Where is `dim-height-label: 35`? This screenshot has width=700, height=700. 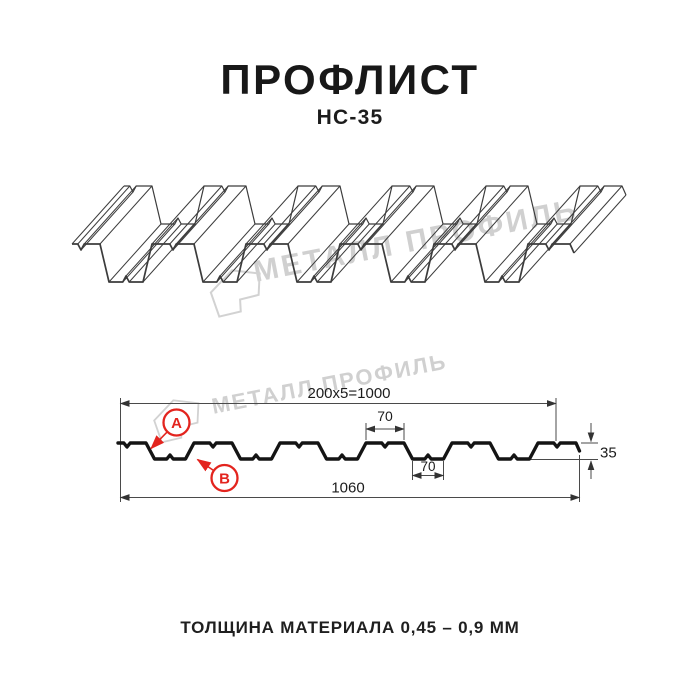 dim-height-label: 35 is located at coordinates (608, 453).